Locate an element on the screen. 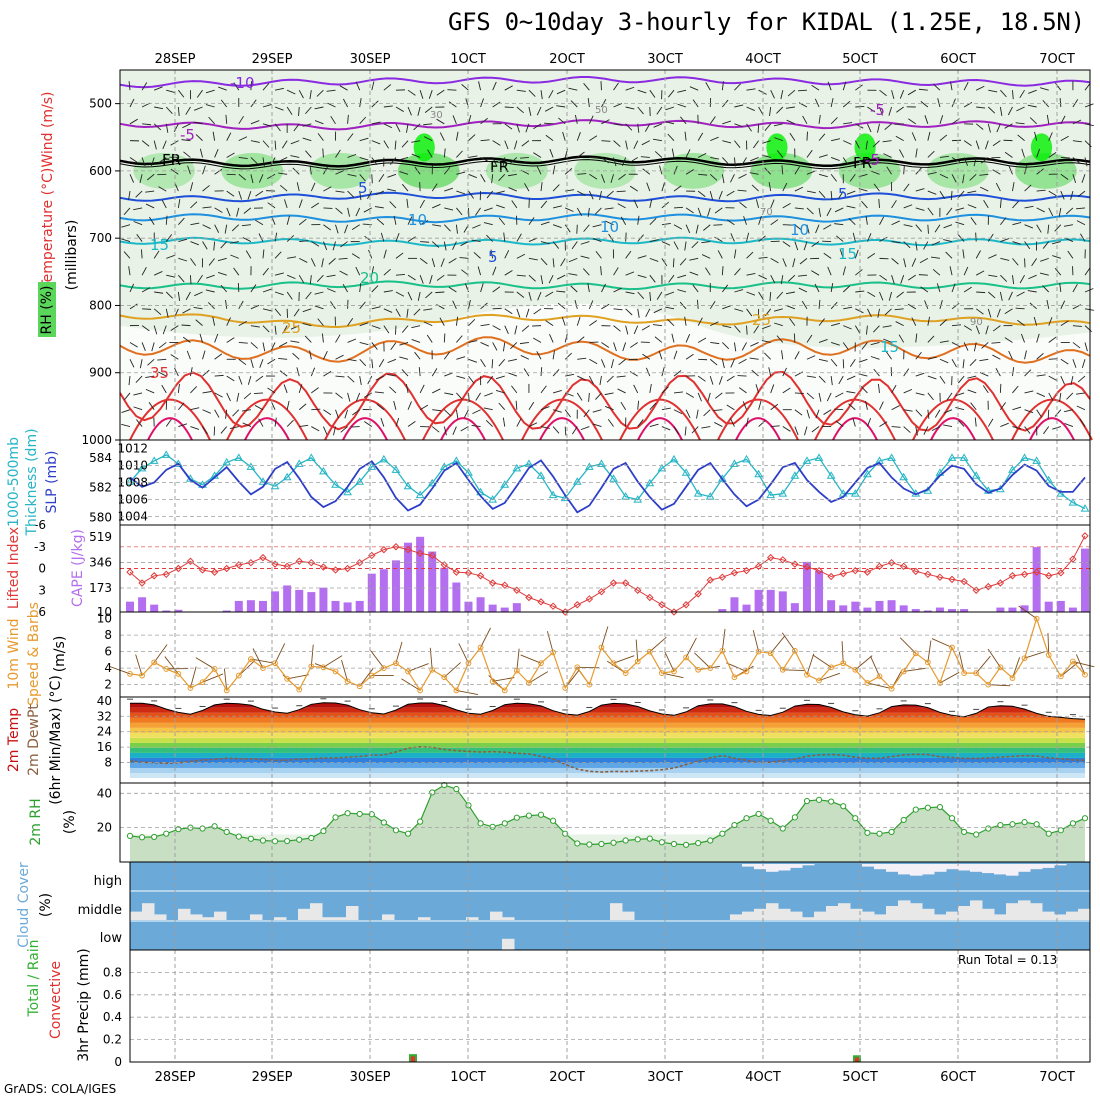 The image size is (1100, 1100). temp-band is located at coordinates (607, 770).